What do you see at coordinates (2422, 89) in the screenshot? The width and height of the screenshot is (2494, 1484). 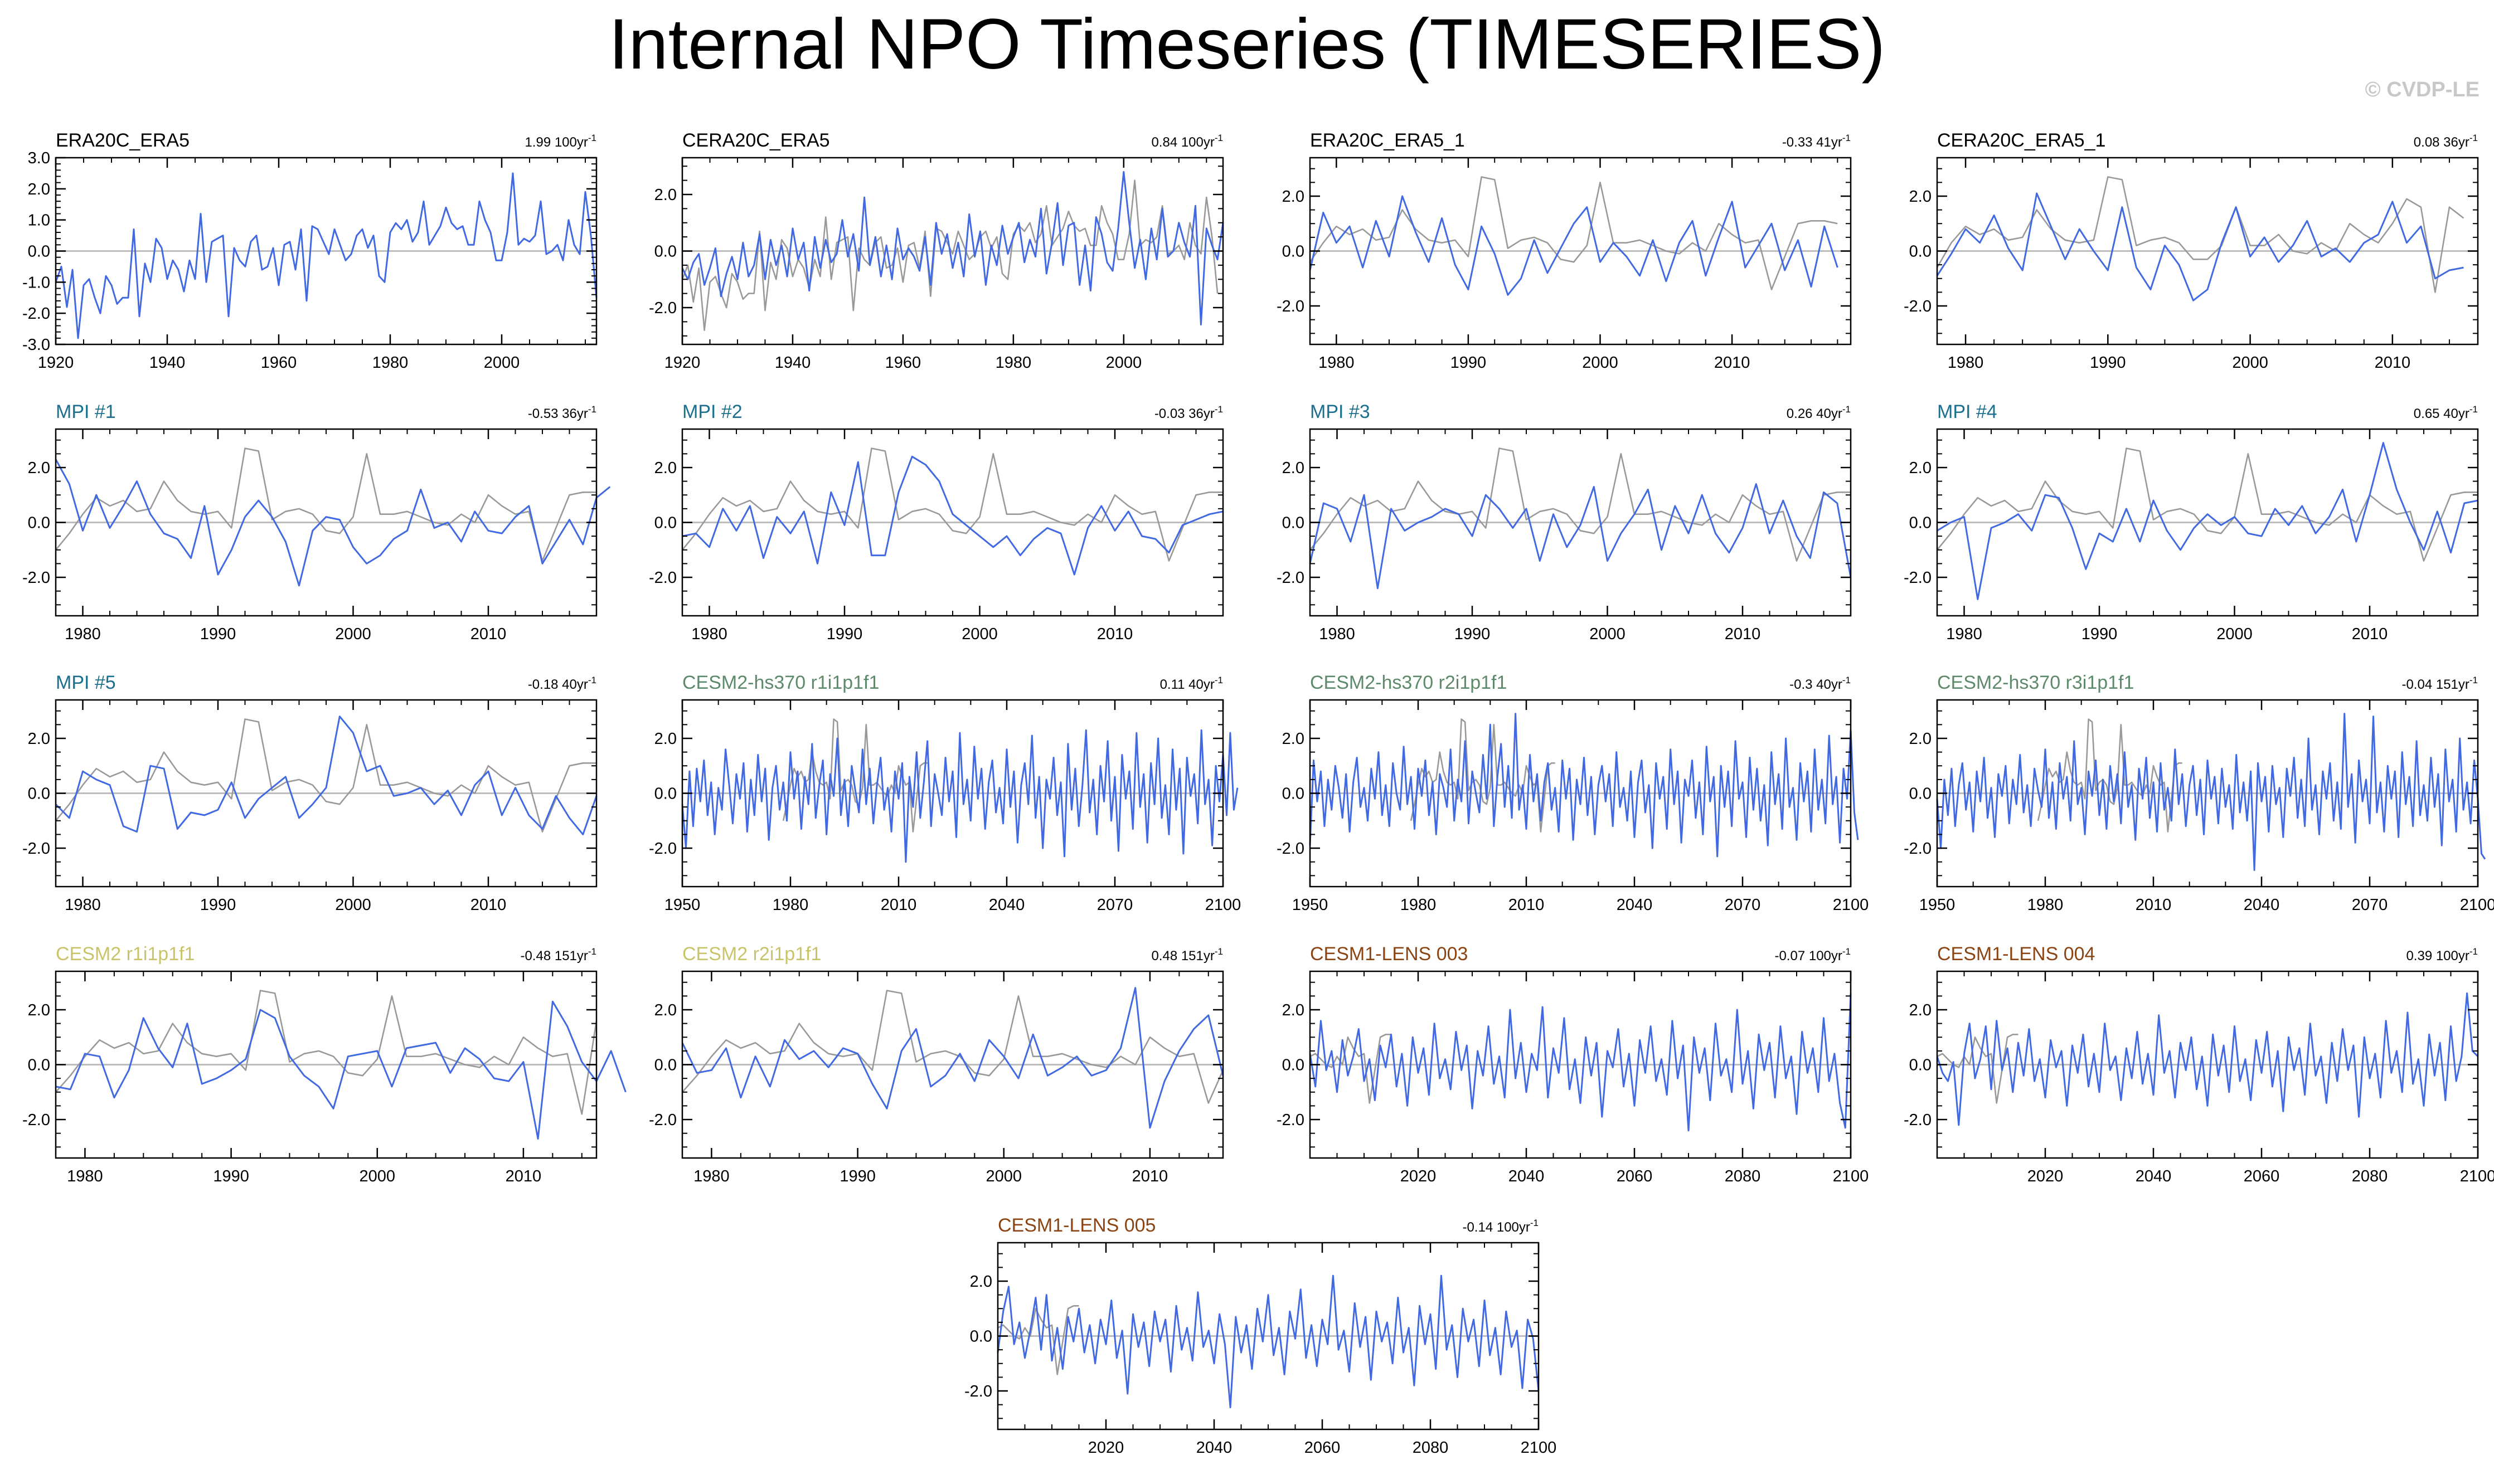 I see `copyright-label: © CVDP-LE` at bounding box center [2422, 89].